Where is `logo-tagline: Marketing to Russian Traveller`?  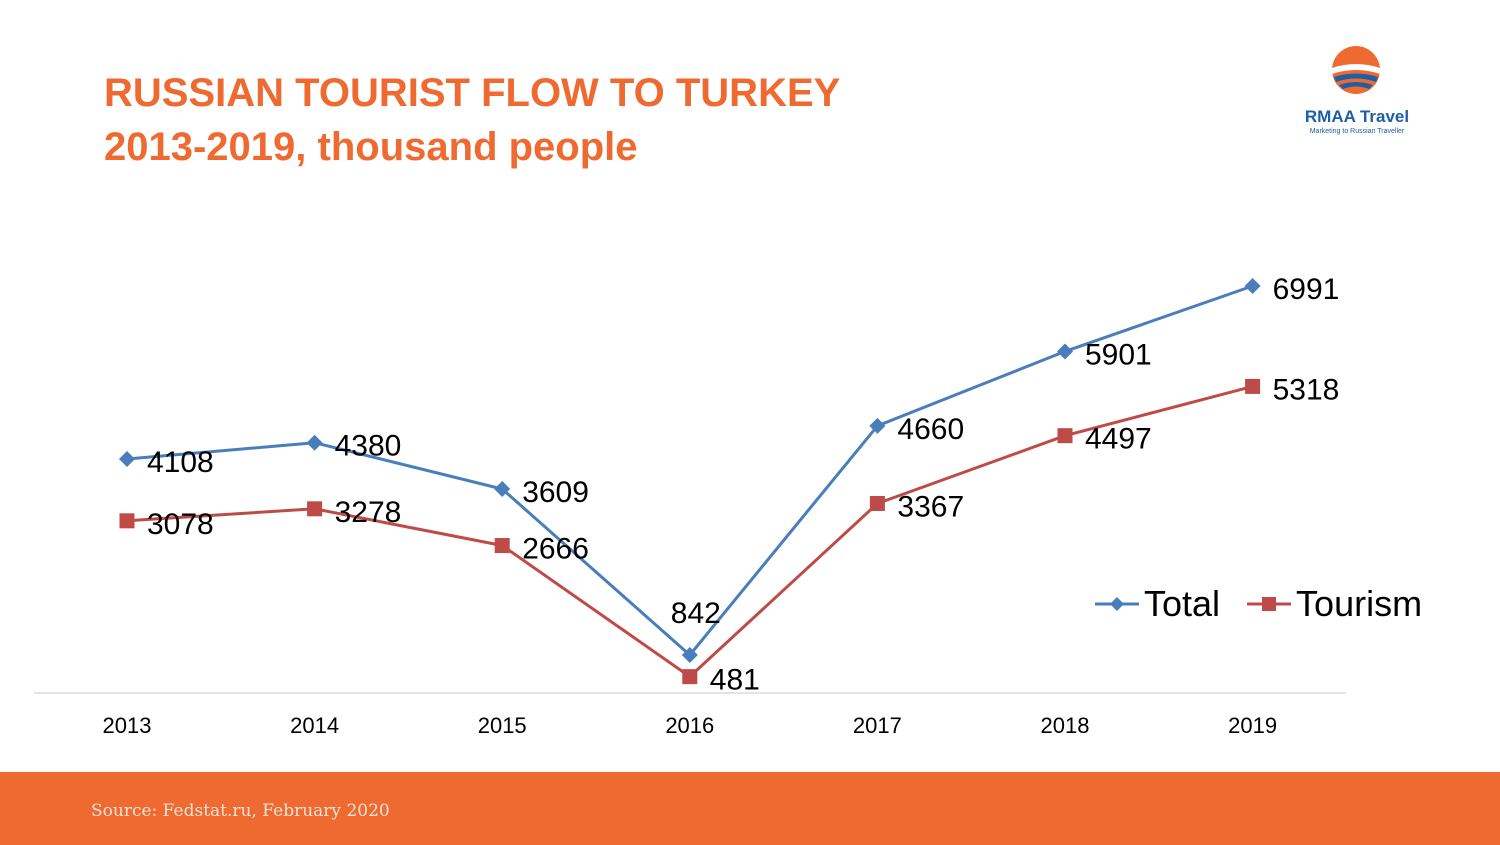 logo-tagline: Marketing to Russian Traveller is located at coordinates (1357, 131).